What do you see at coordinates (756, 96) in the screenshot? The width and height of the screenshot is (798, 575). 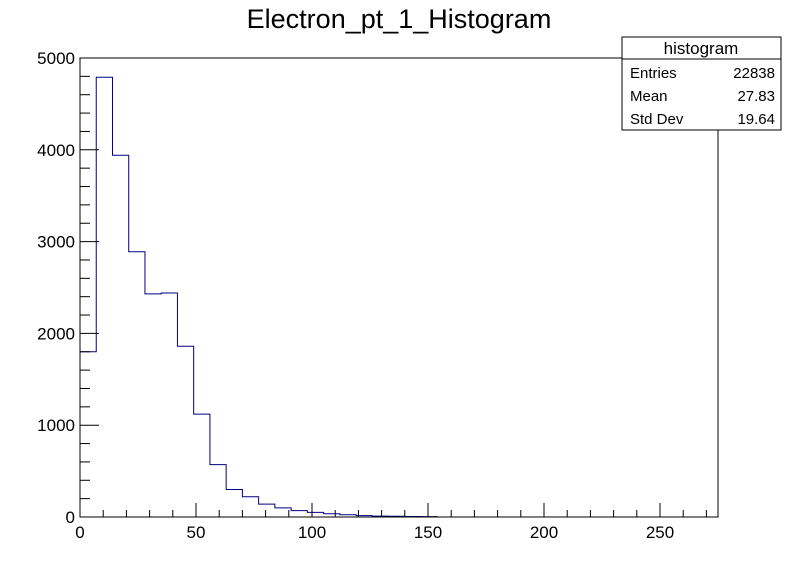 I see `stats-mean-value: 27.83` at bounding box center [756, 96].